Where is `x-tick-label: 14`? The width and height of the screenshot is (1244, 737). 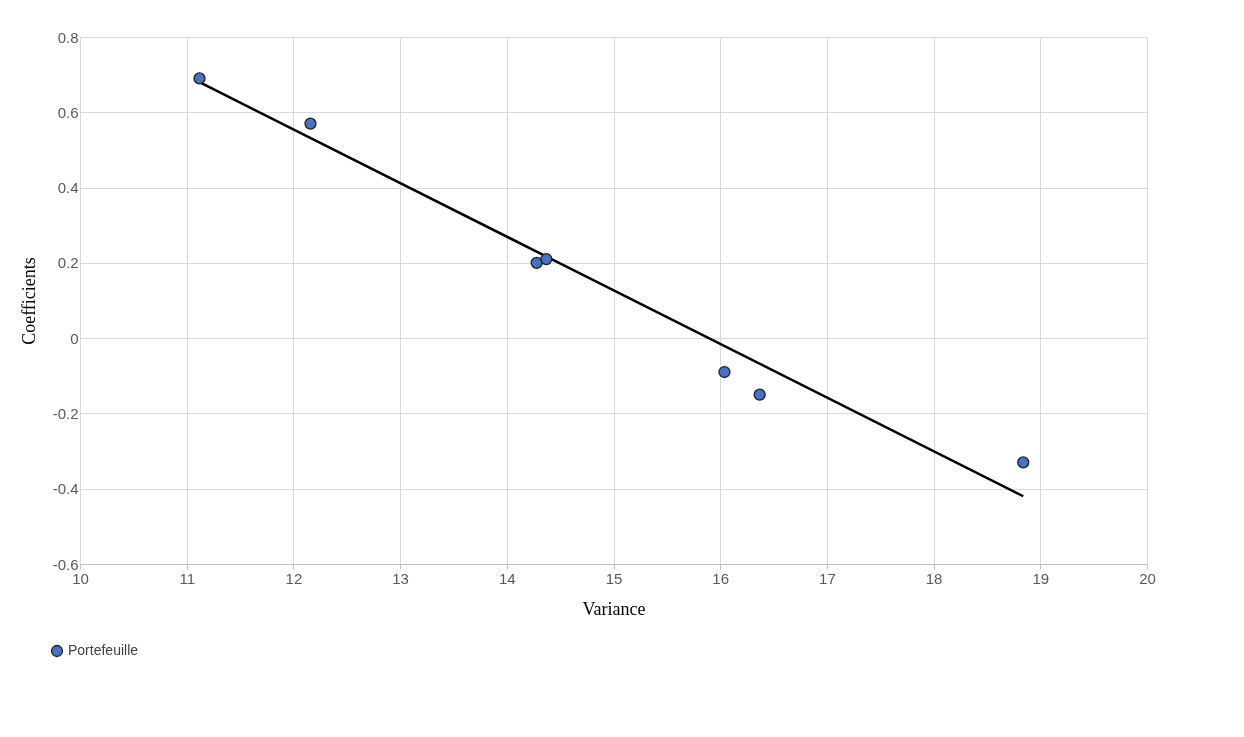 x-tick-label: 14 is located at coordinates (507, 578).